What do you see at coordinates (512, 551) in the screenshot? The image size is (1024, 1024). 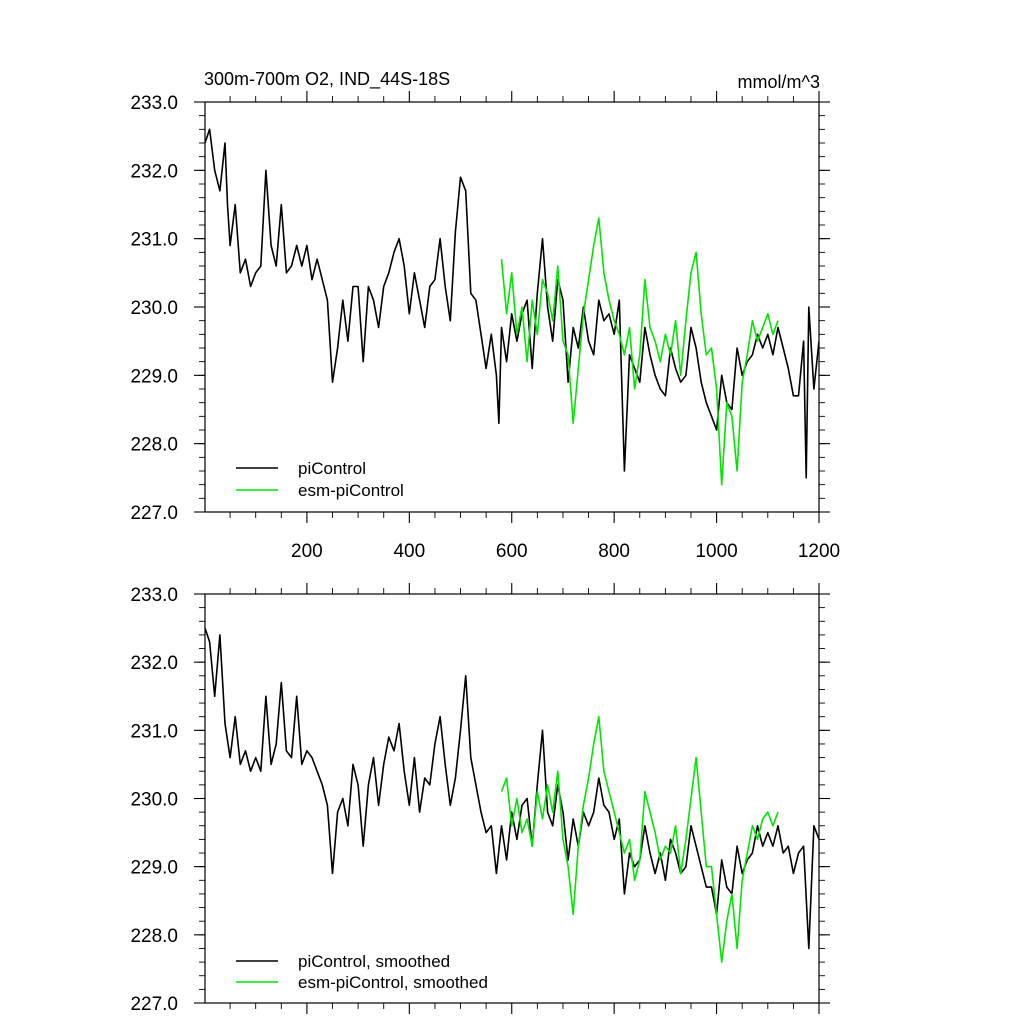 I see `x-tick-label: 600` at bounding box center [512, 551].